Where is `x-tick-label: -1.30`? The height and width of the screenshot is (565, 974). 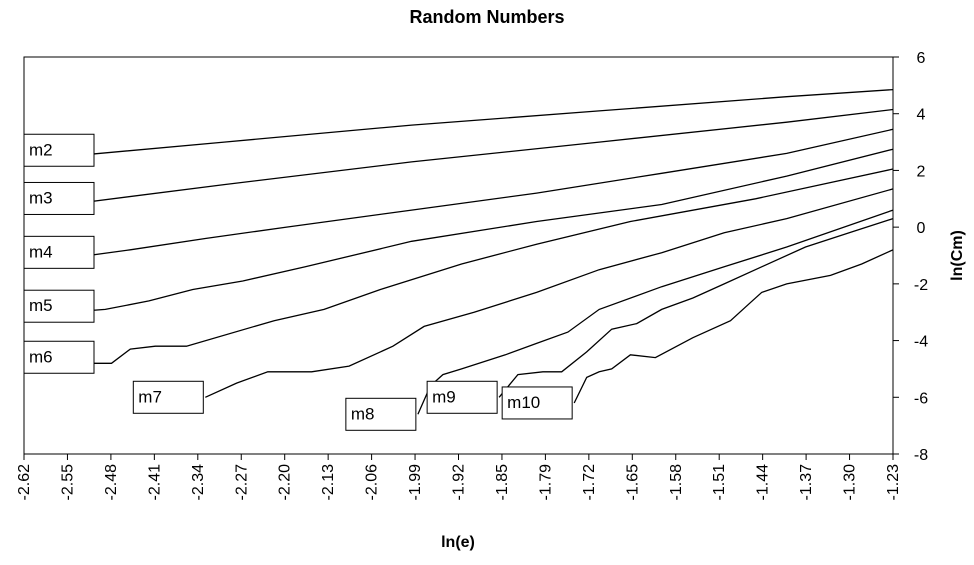
x-tick-label: -1.30 is located at coordinates (850, 482).